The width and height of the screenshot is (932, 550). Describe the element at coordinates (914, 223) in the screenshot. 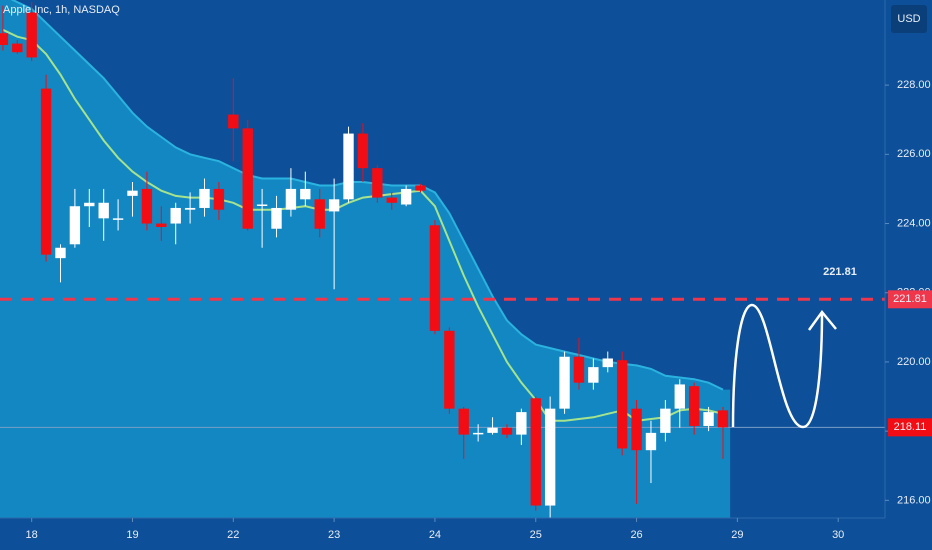

I see `y-tick-label: 224.00` at that location.